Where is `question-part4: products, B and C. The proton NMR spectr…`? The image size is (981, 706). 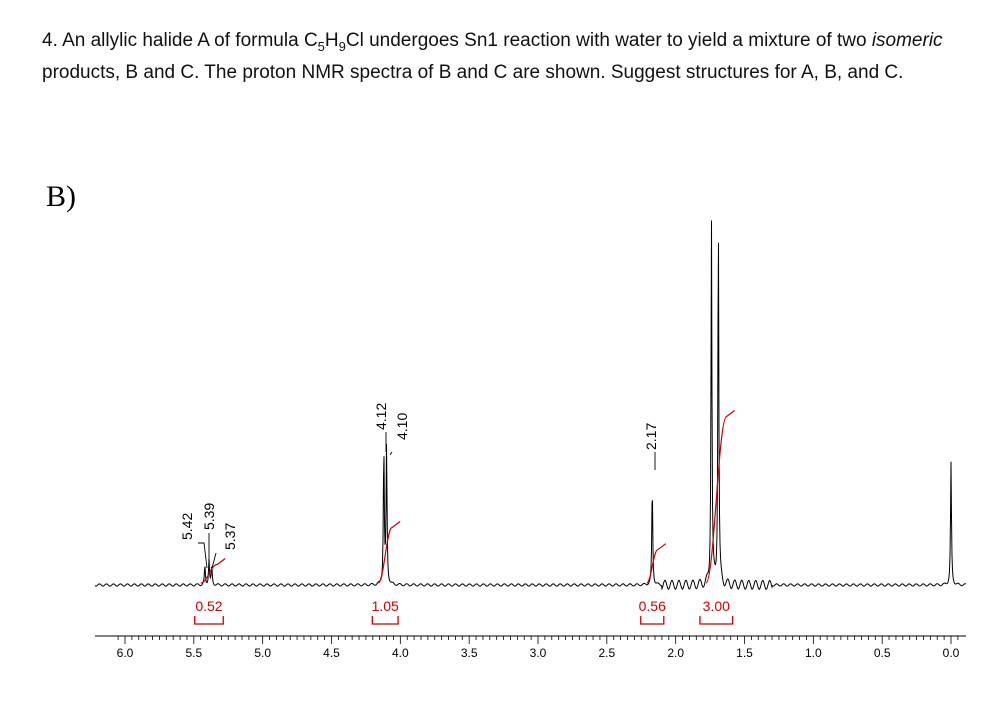 question-part4: products, B and C. The proton NMR spectr… is located at coordinates (473, 72).